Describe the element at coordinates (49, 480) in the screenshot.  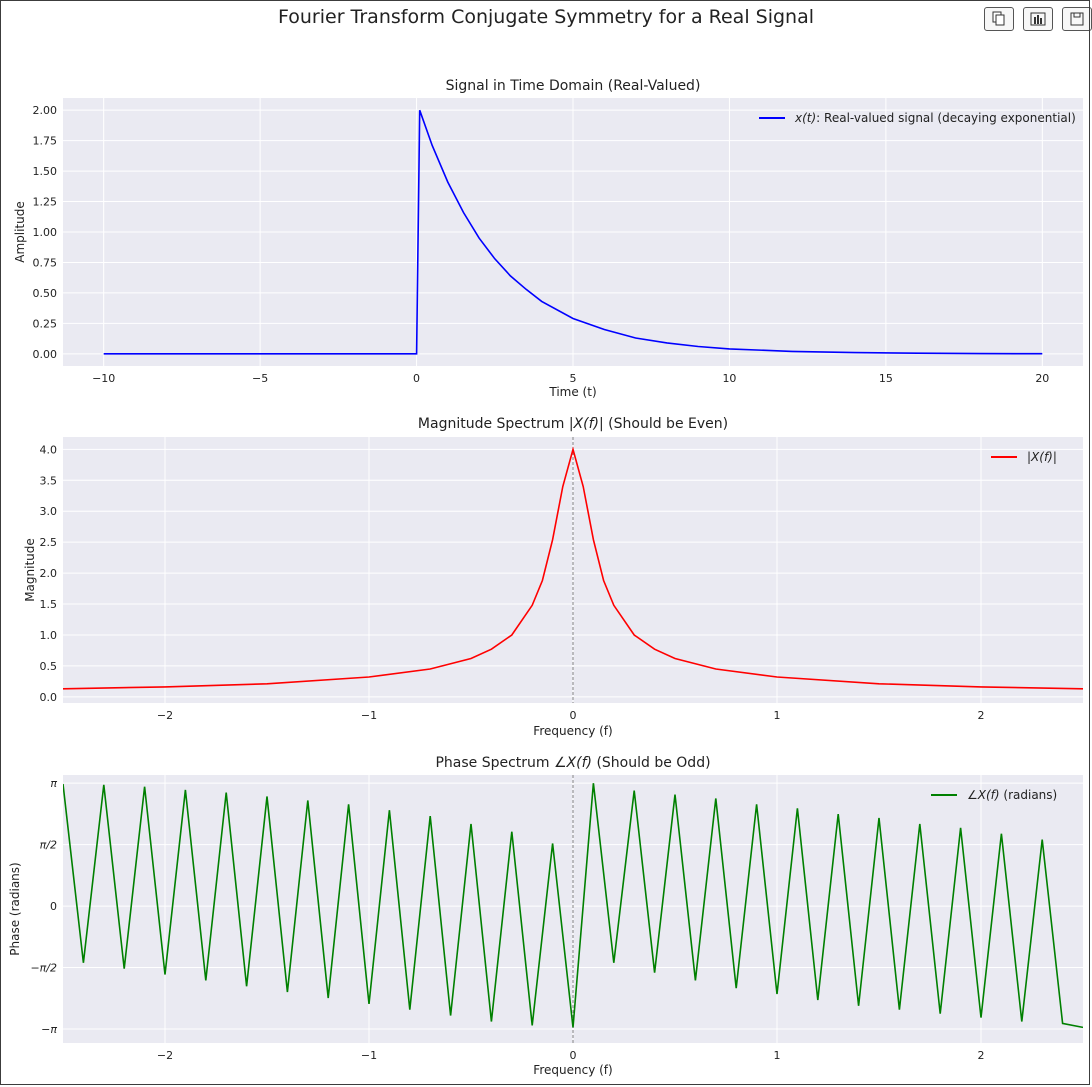
I see `y-tick-label: 3.5` at that location.